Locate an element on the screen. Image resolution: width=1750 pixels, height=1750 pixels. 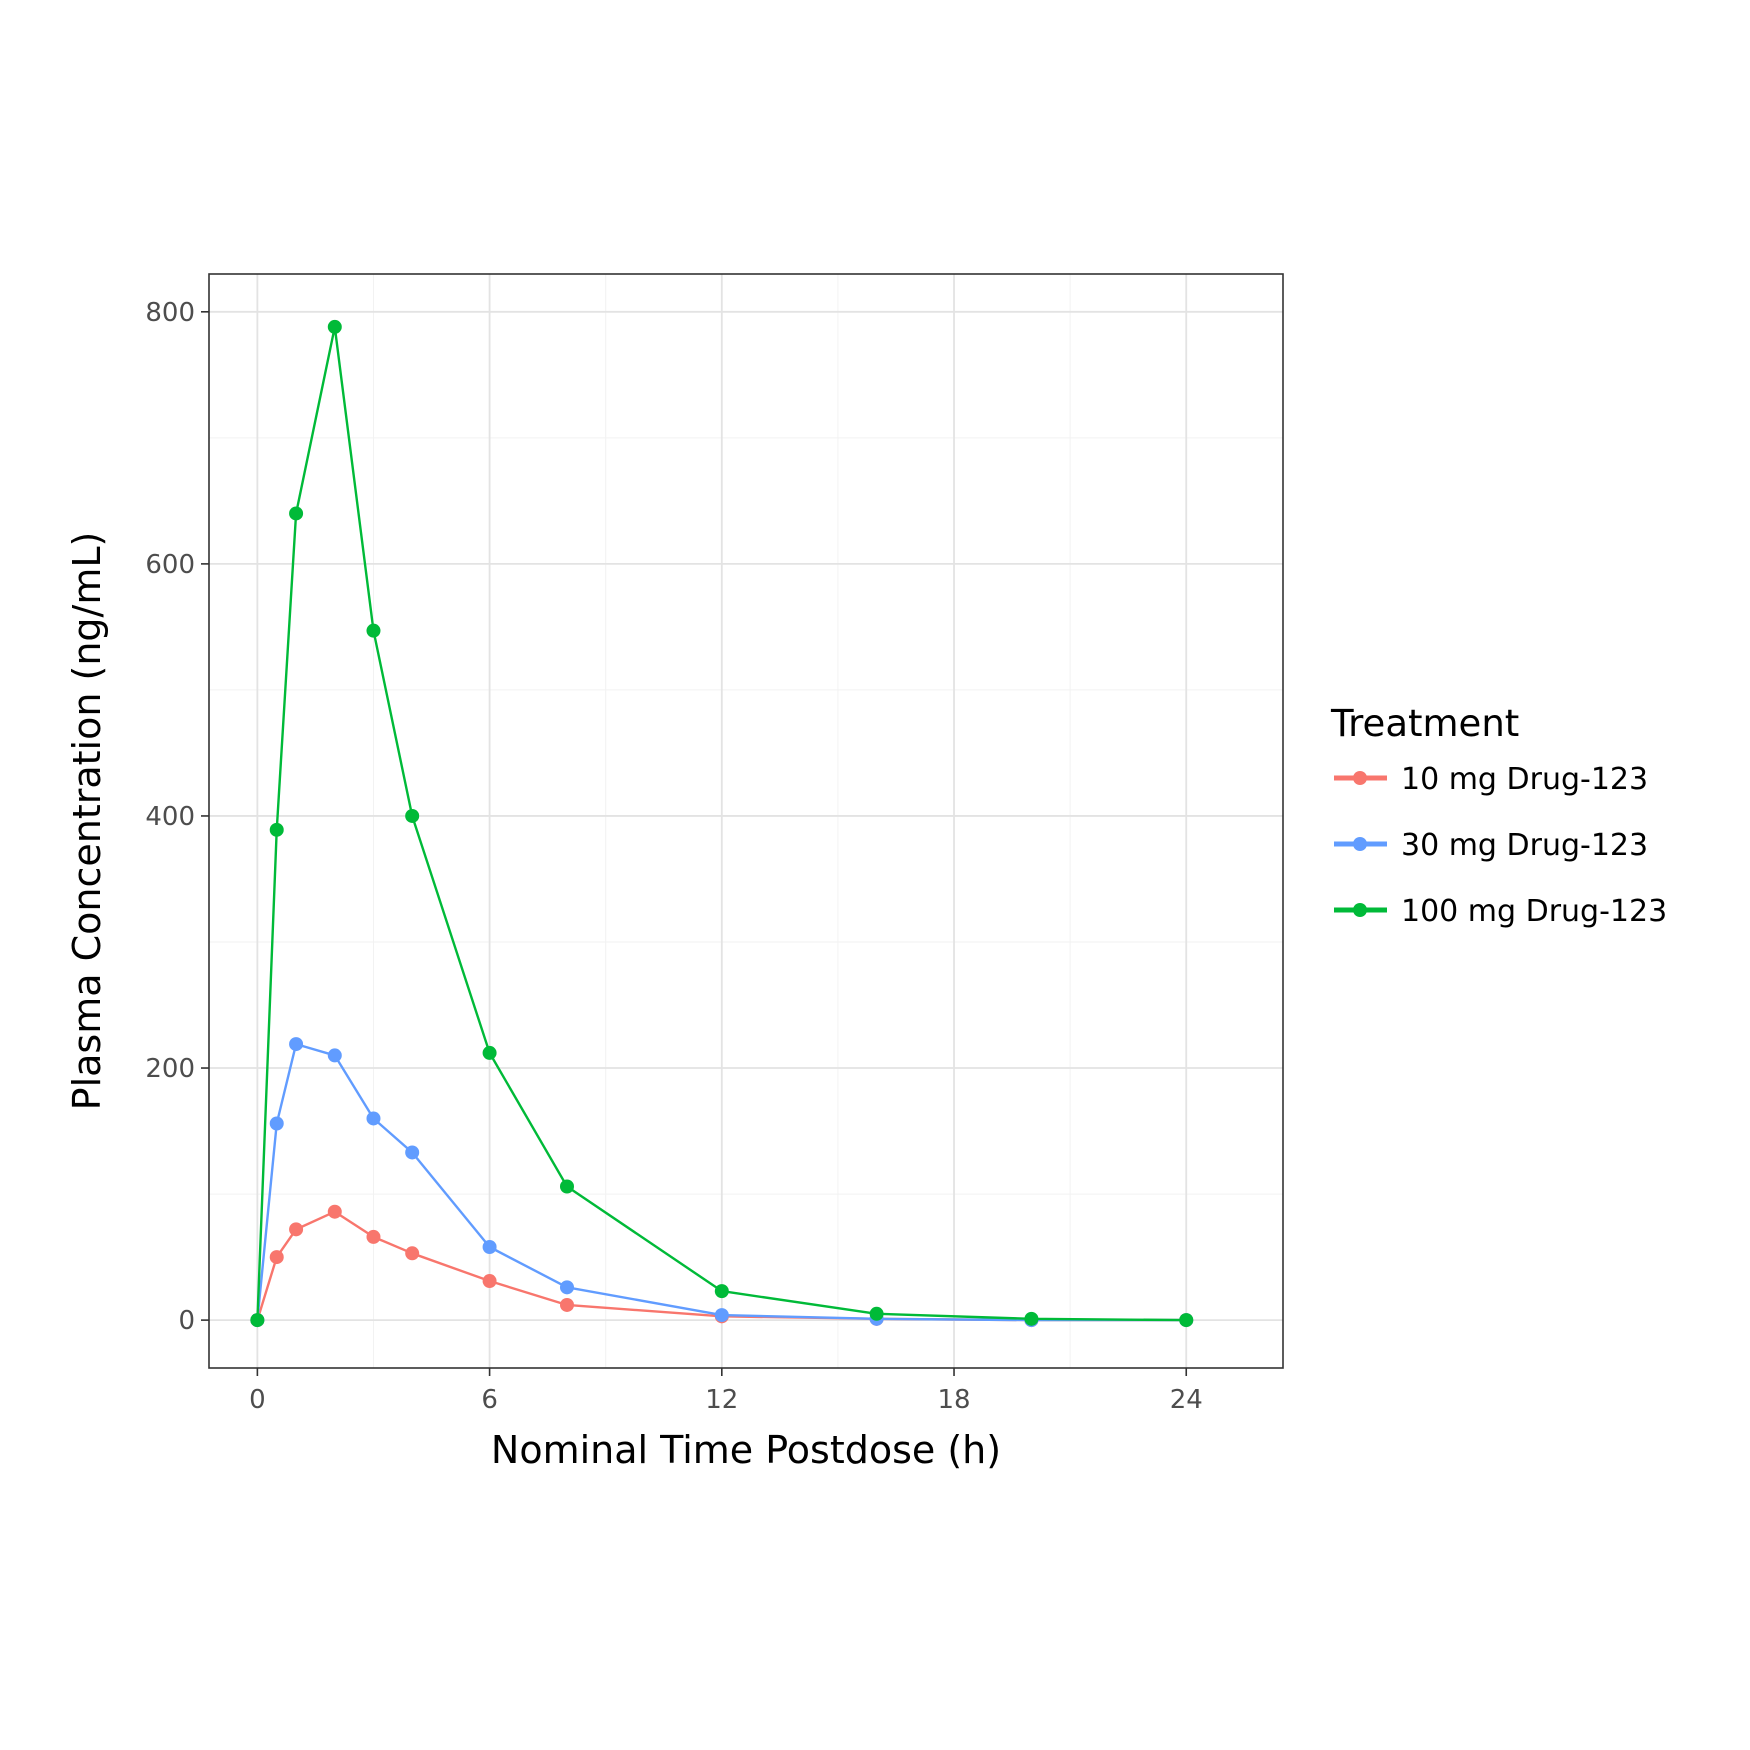
y-tick-label: 200 is located at coordinates (170, 1069).